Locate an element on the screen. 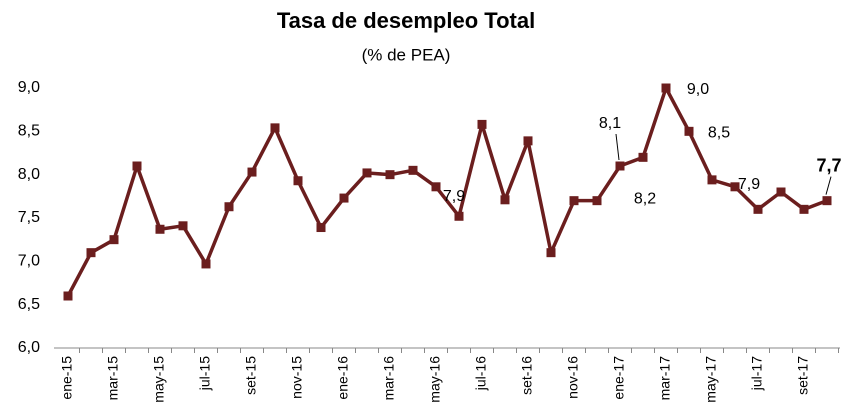 Image resolution: width=847 pixels, height=416 pixels. data-label: 8,1 is located at coordinates (610, 123).